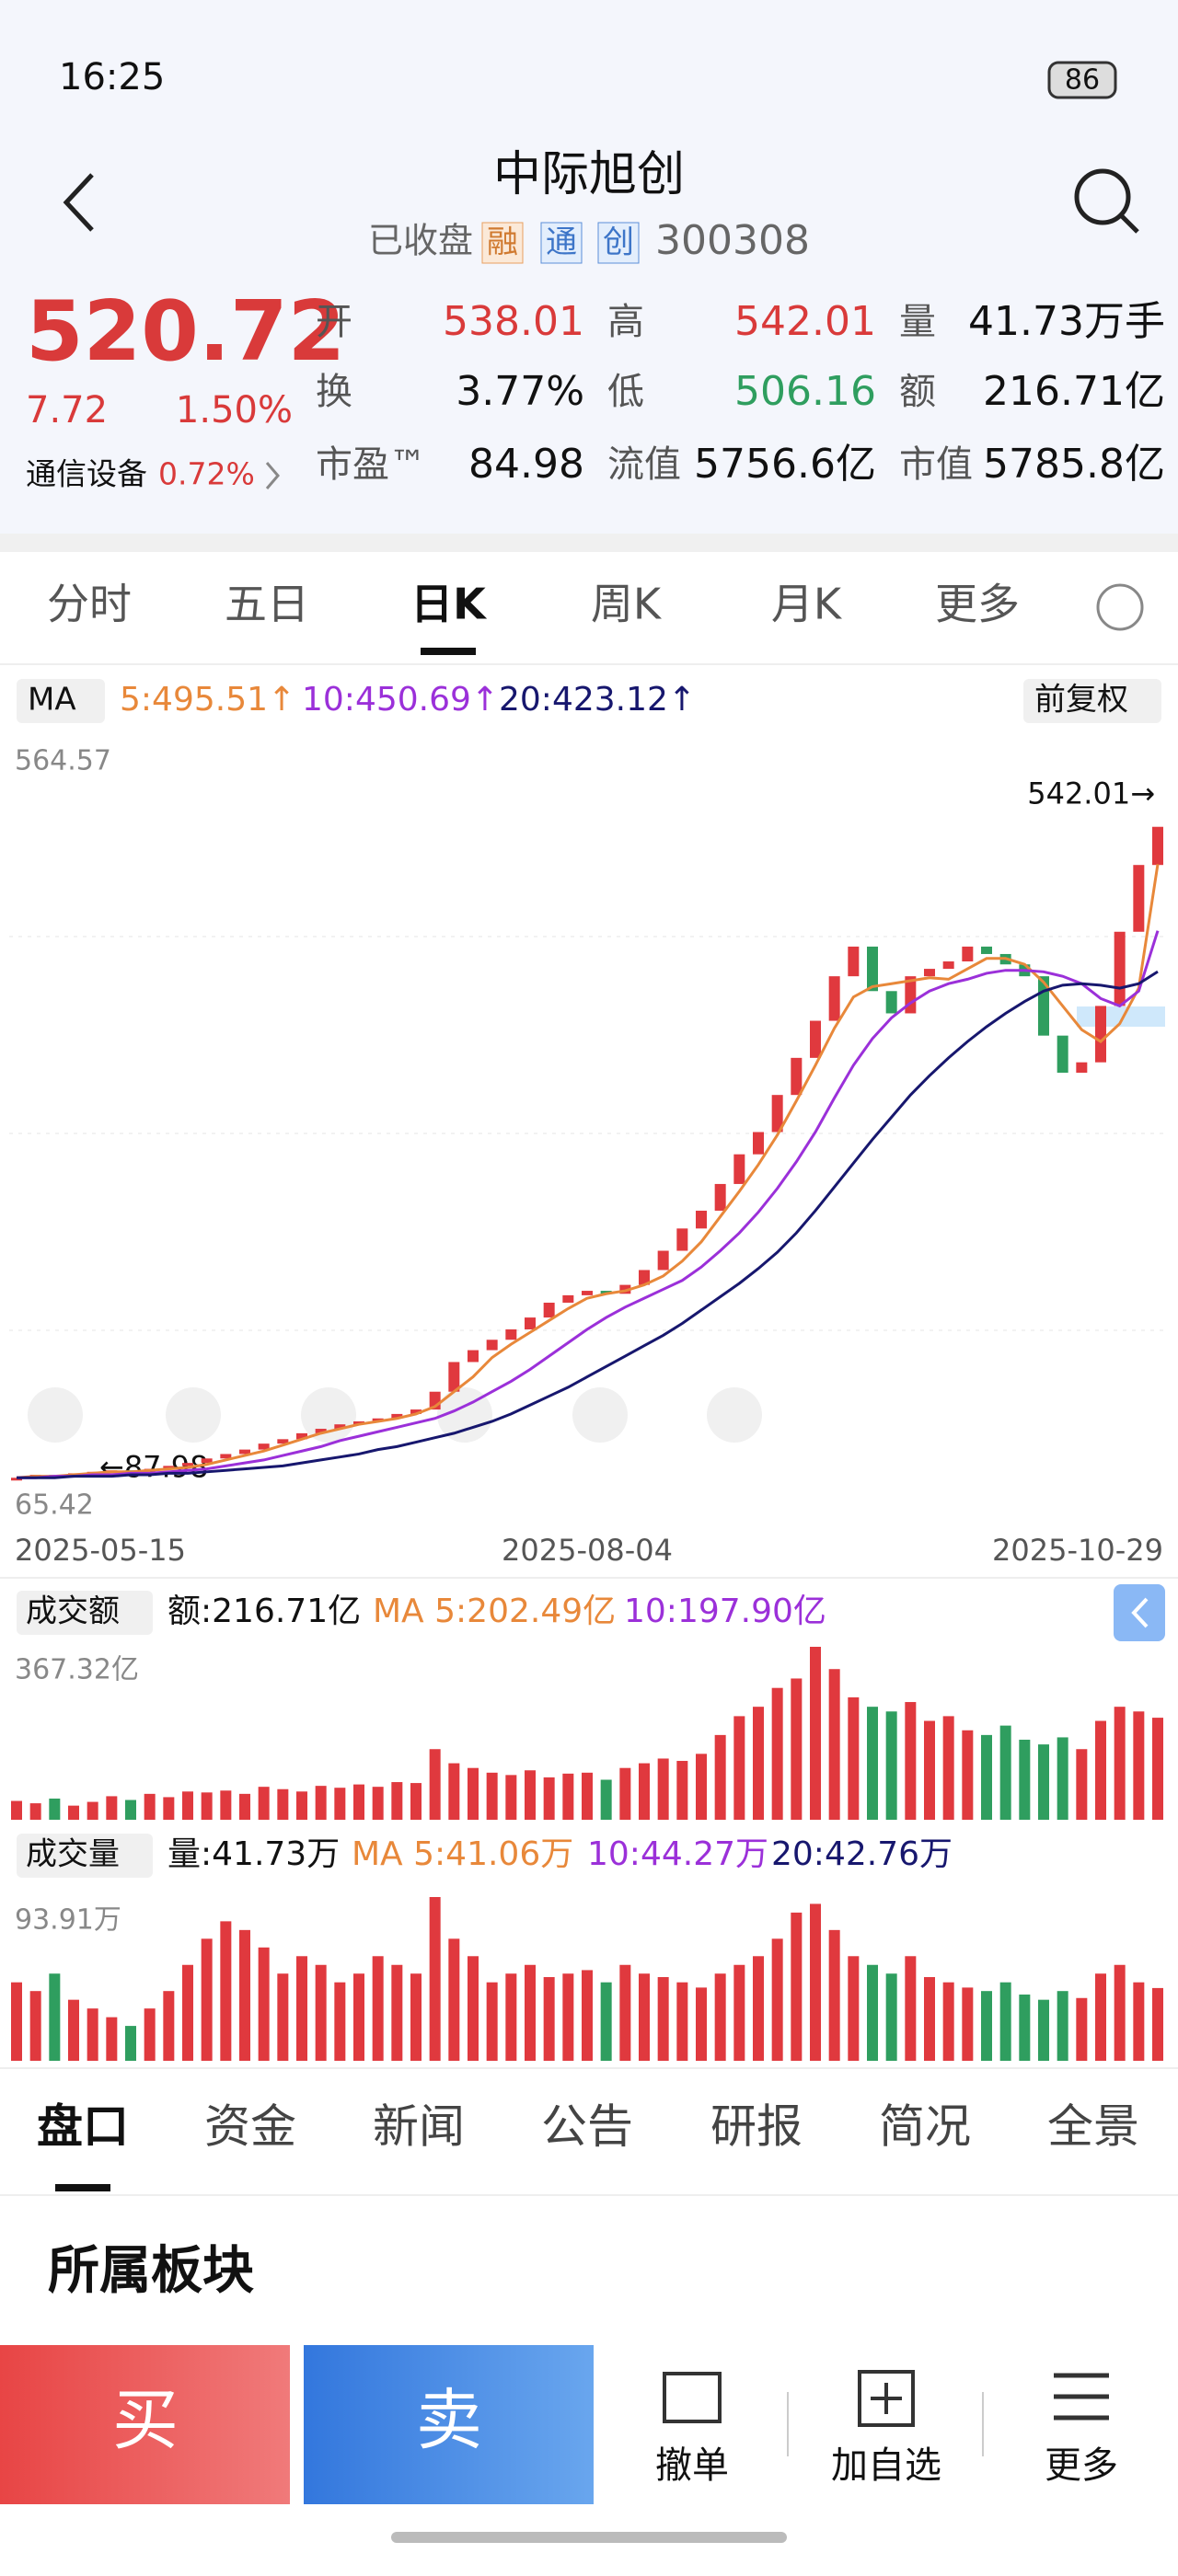  I want to click on tab: 五日, so click(267, 604).